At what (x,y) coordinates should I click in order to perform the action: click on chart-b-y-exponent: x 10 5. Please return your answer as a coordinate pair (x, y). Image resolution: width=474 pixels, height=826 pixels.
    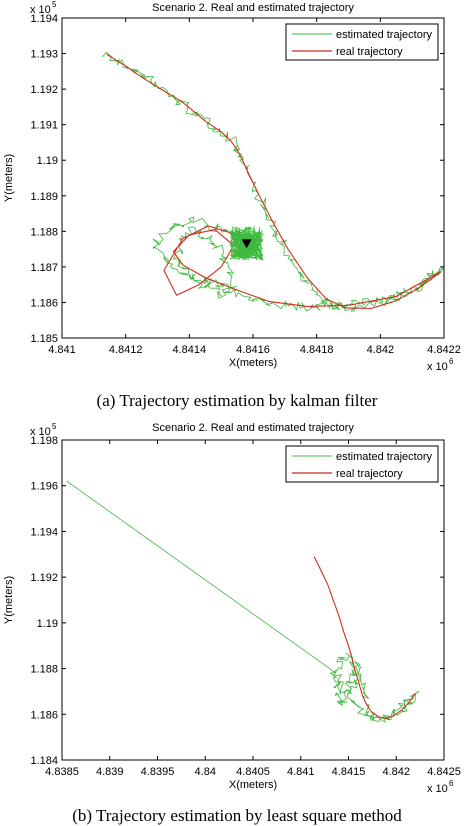
    Looking at the image, I should click on (43, 430).